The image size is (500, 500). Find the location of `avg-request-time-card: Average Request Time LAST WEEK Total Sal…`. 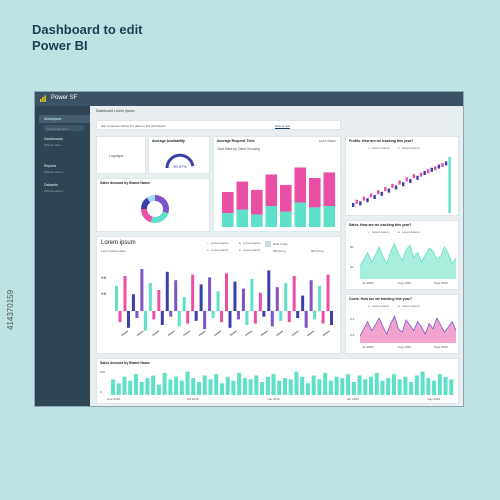

avg-request-time-card: Average Request Time LAST WEEK Total Sal… is located at coordinates (277, 184).